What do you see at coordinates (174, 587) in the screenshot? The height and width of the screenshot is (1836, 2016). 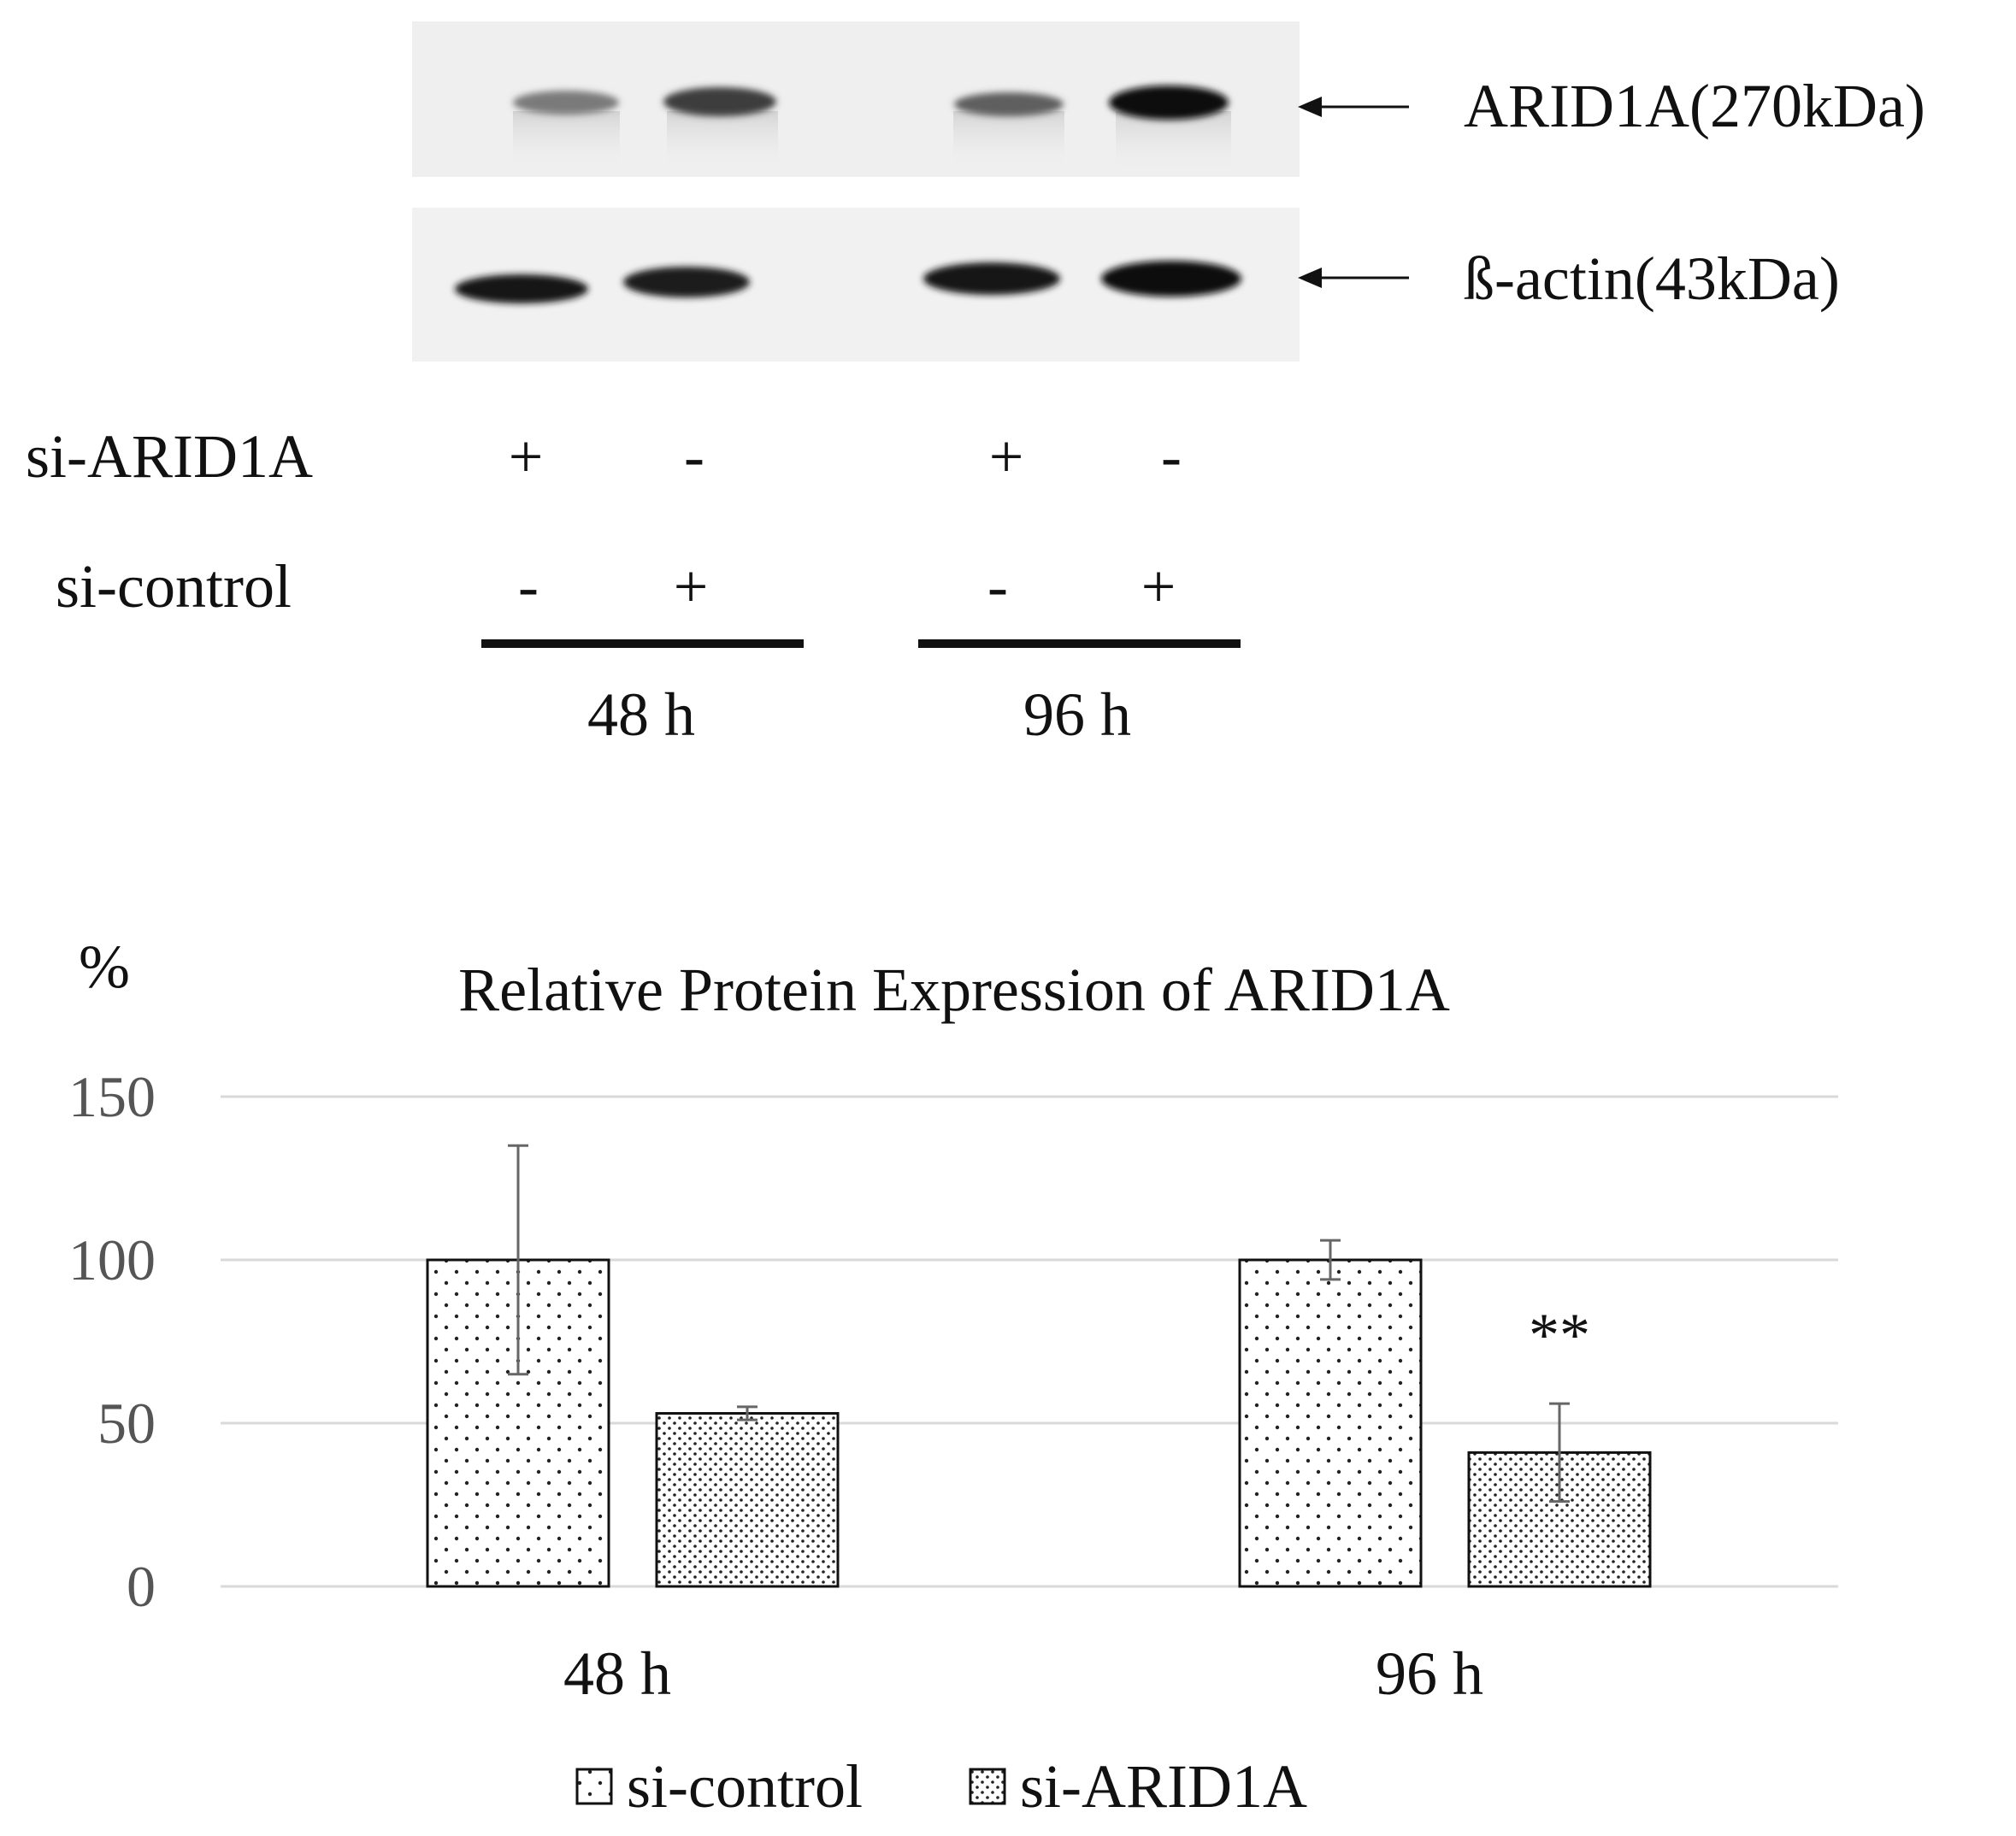 I see `row-label-si-control: si-control` at bounding box center [174, 587].